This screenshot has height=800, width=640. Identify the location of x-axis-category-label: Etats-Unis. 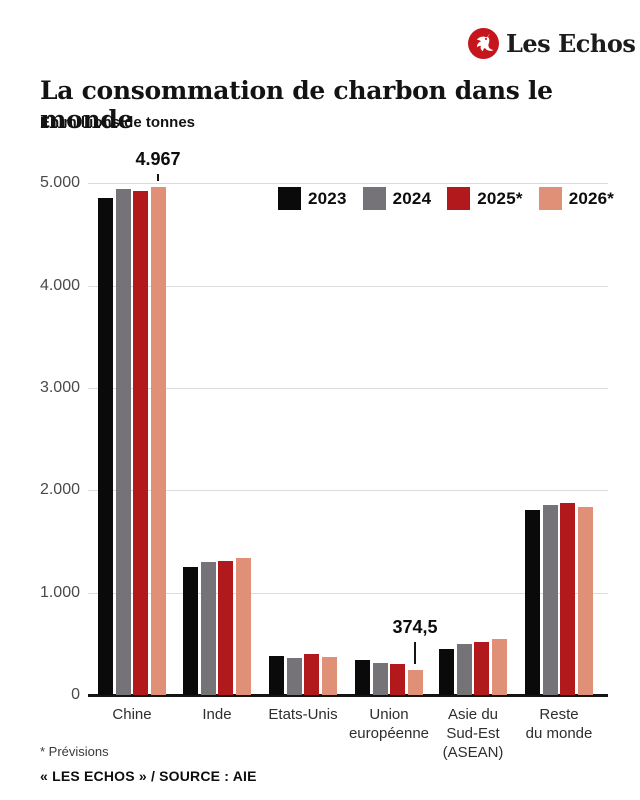
(303, 714).